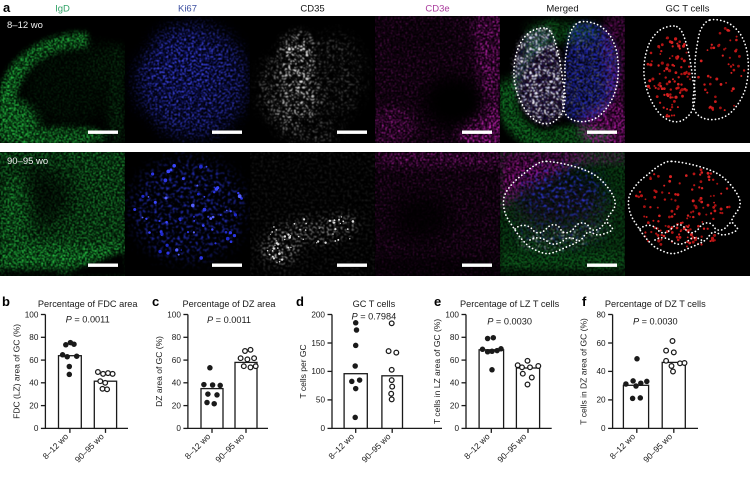 This screenshot has height=479, width=750. What do you see at coordinates (25, 25) in the screenshot?
I see `svg-text: 8–12 wo` at bounding box center [25, 25].